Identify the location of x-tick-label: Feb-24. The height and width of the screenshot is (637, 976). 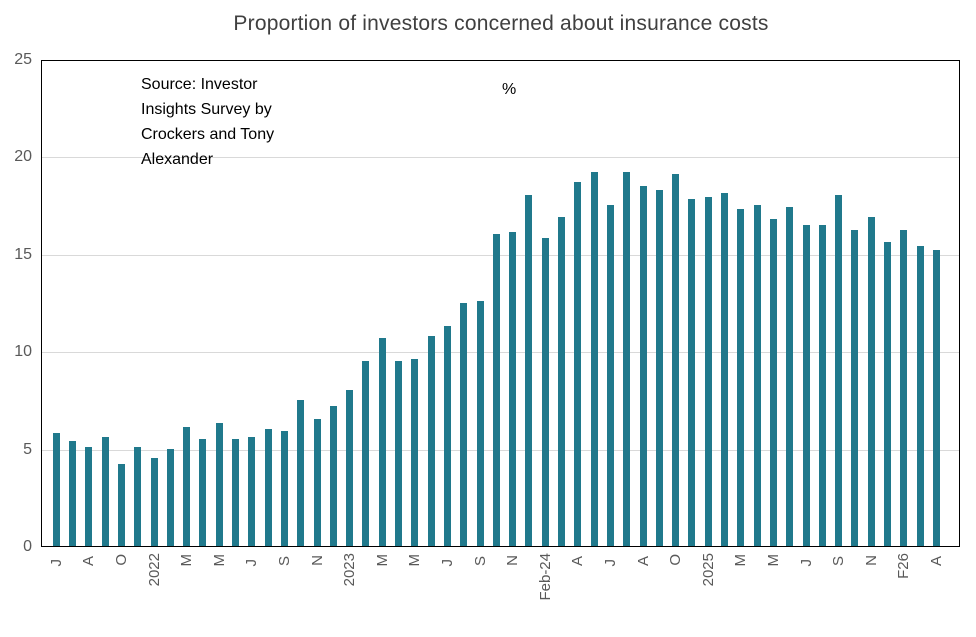
(545, 577).